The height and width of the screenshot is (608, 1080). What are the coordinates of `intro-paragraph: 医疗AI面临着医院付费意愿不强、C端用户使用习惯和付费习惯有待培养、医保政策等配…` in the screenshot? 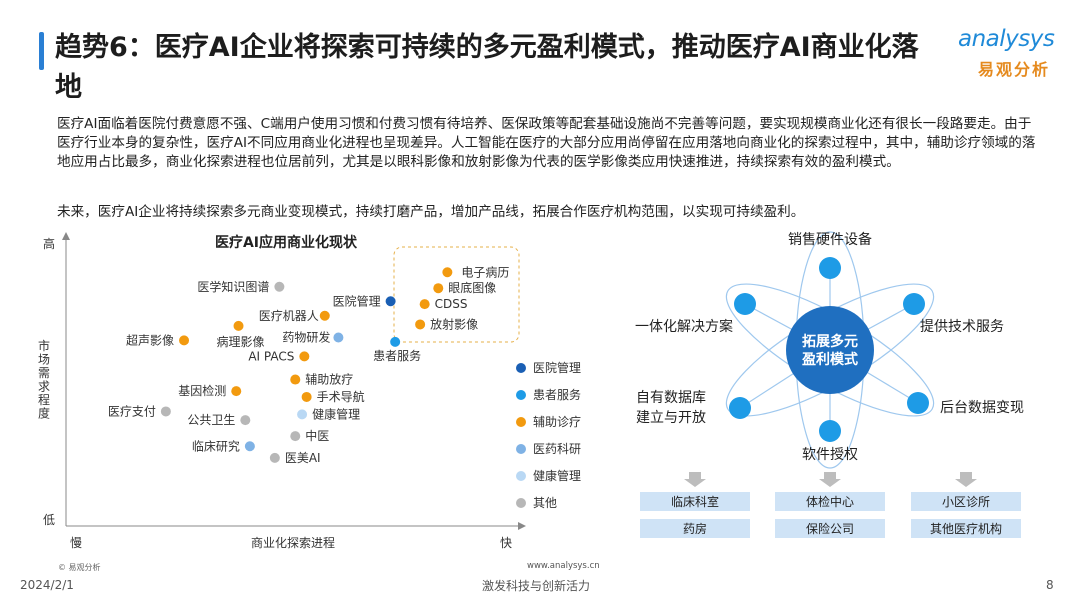 It's located at (546, 143).